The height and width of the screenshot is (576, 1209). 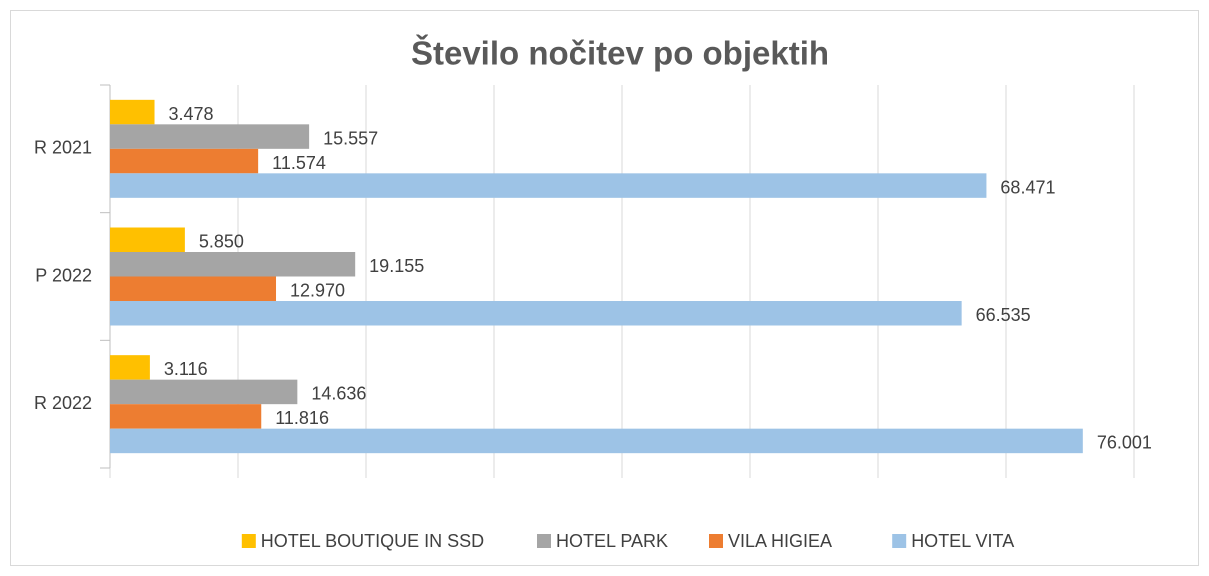 I want to click on y-tick-label: R 2021, so click(x=63, y=148).